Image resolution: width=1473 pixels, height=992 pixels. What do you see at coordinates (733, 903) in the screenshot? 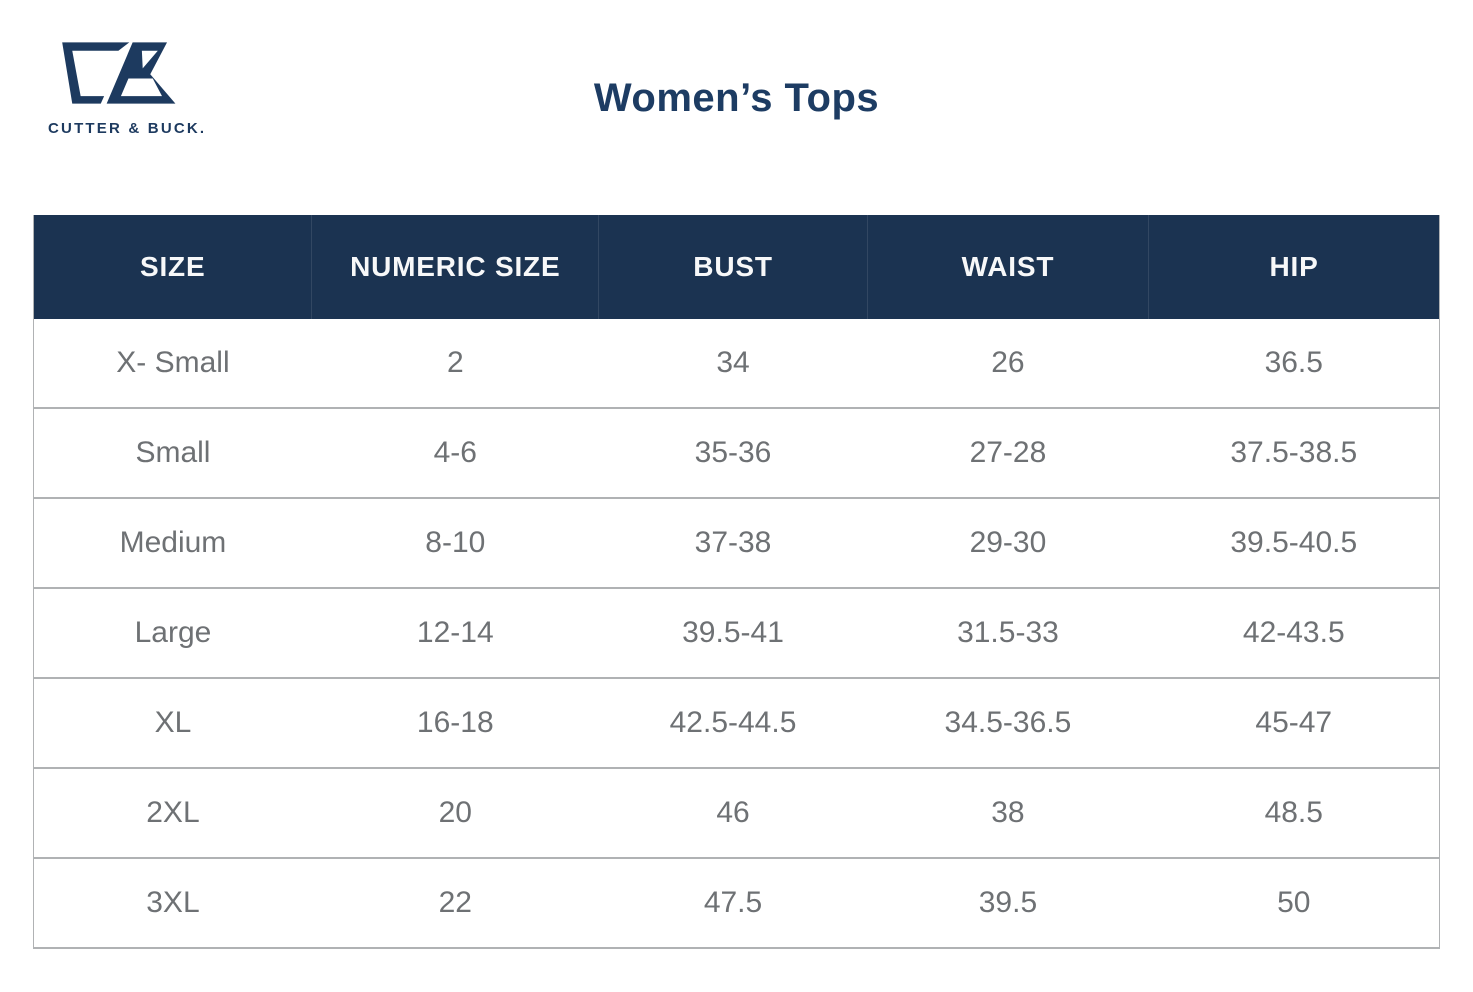
I see `measurement-cell: 47.5` at bounding box center [733, 903].